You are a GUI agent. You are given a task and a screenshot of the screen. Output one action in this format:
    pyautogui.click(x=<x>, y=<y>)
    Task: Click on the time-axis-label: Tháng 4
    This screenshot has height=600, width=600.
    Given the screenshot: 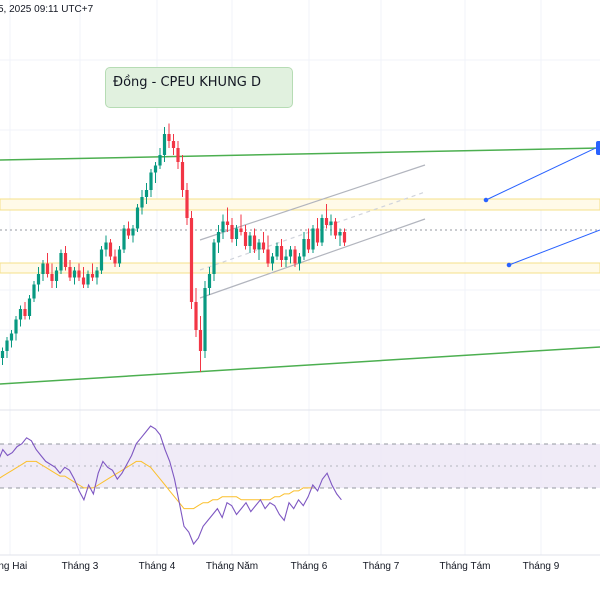 What is the action you would take?
    pyautogui.click(x=157, y=566)
    